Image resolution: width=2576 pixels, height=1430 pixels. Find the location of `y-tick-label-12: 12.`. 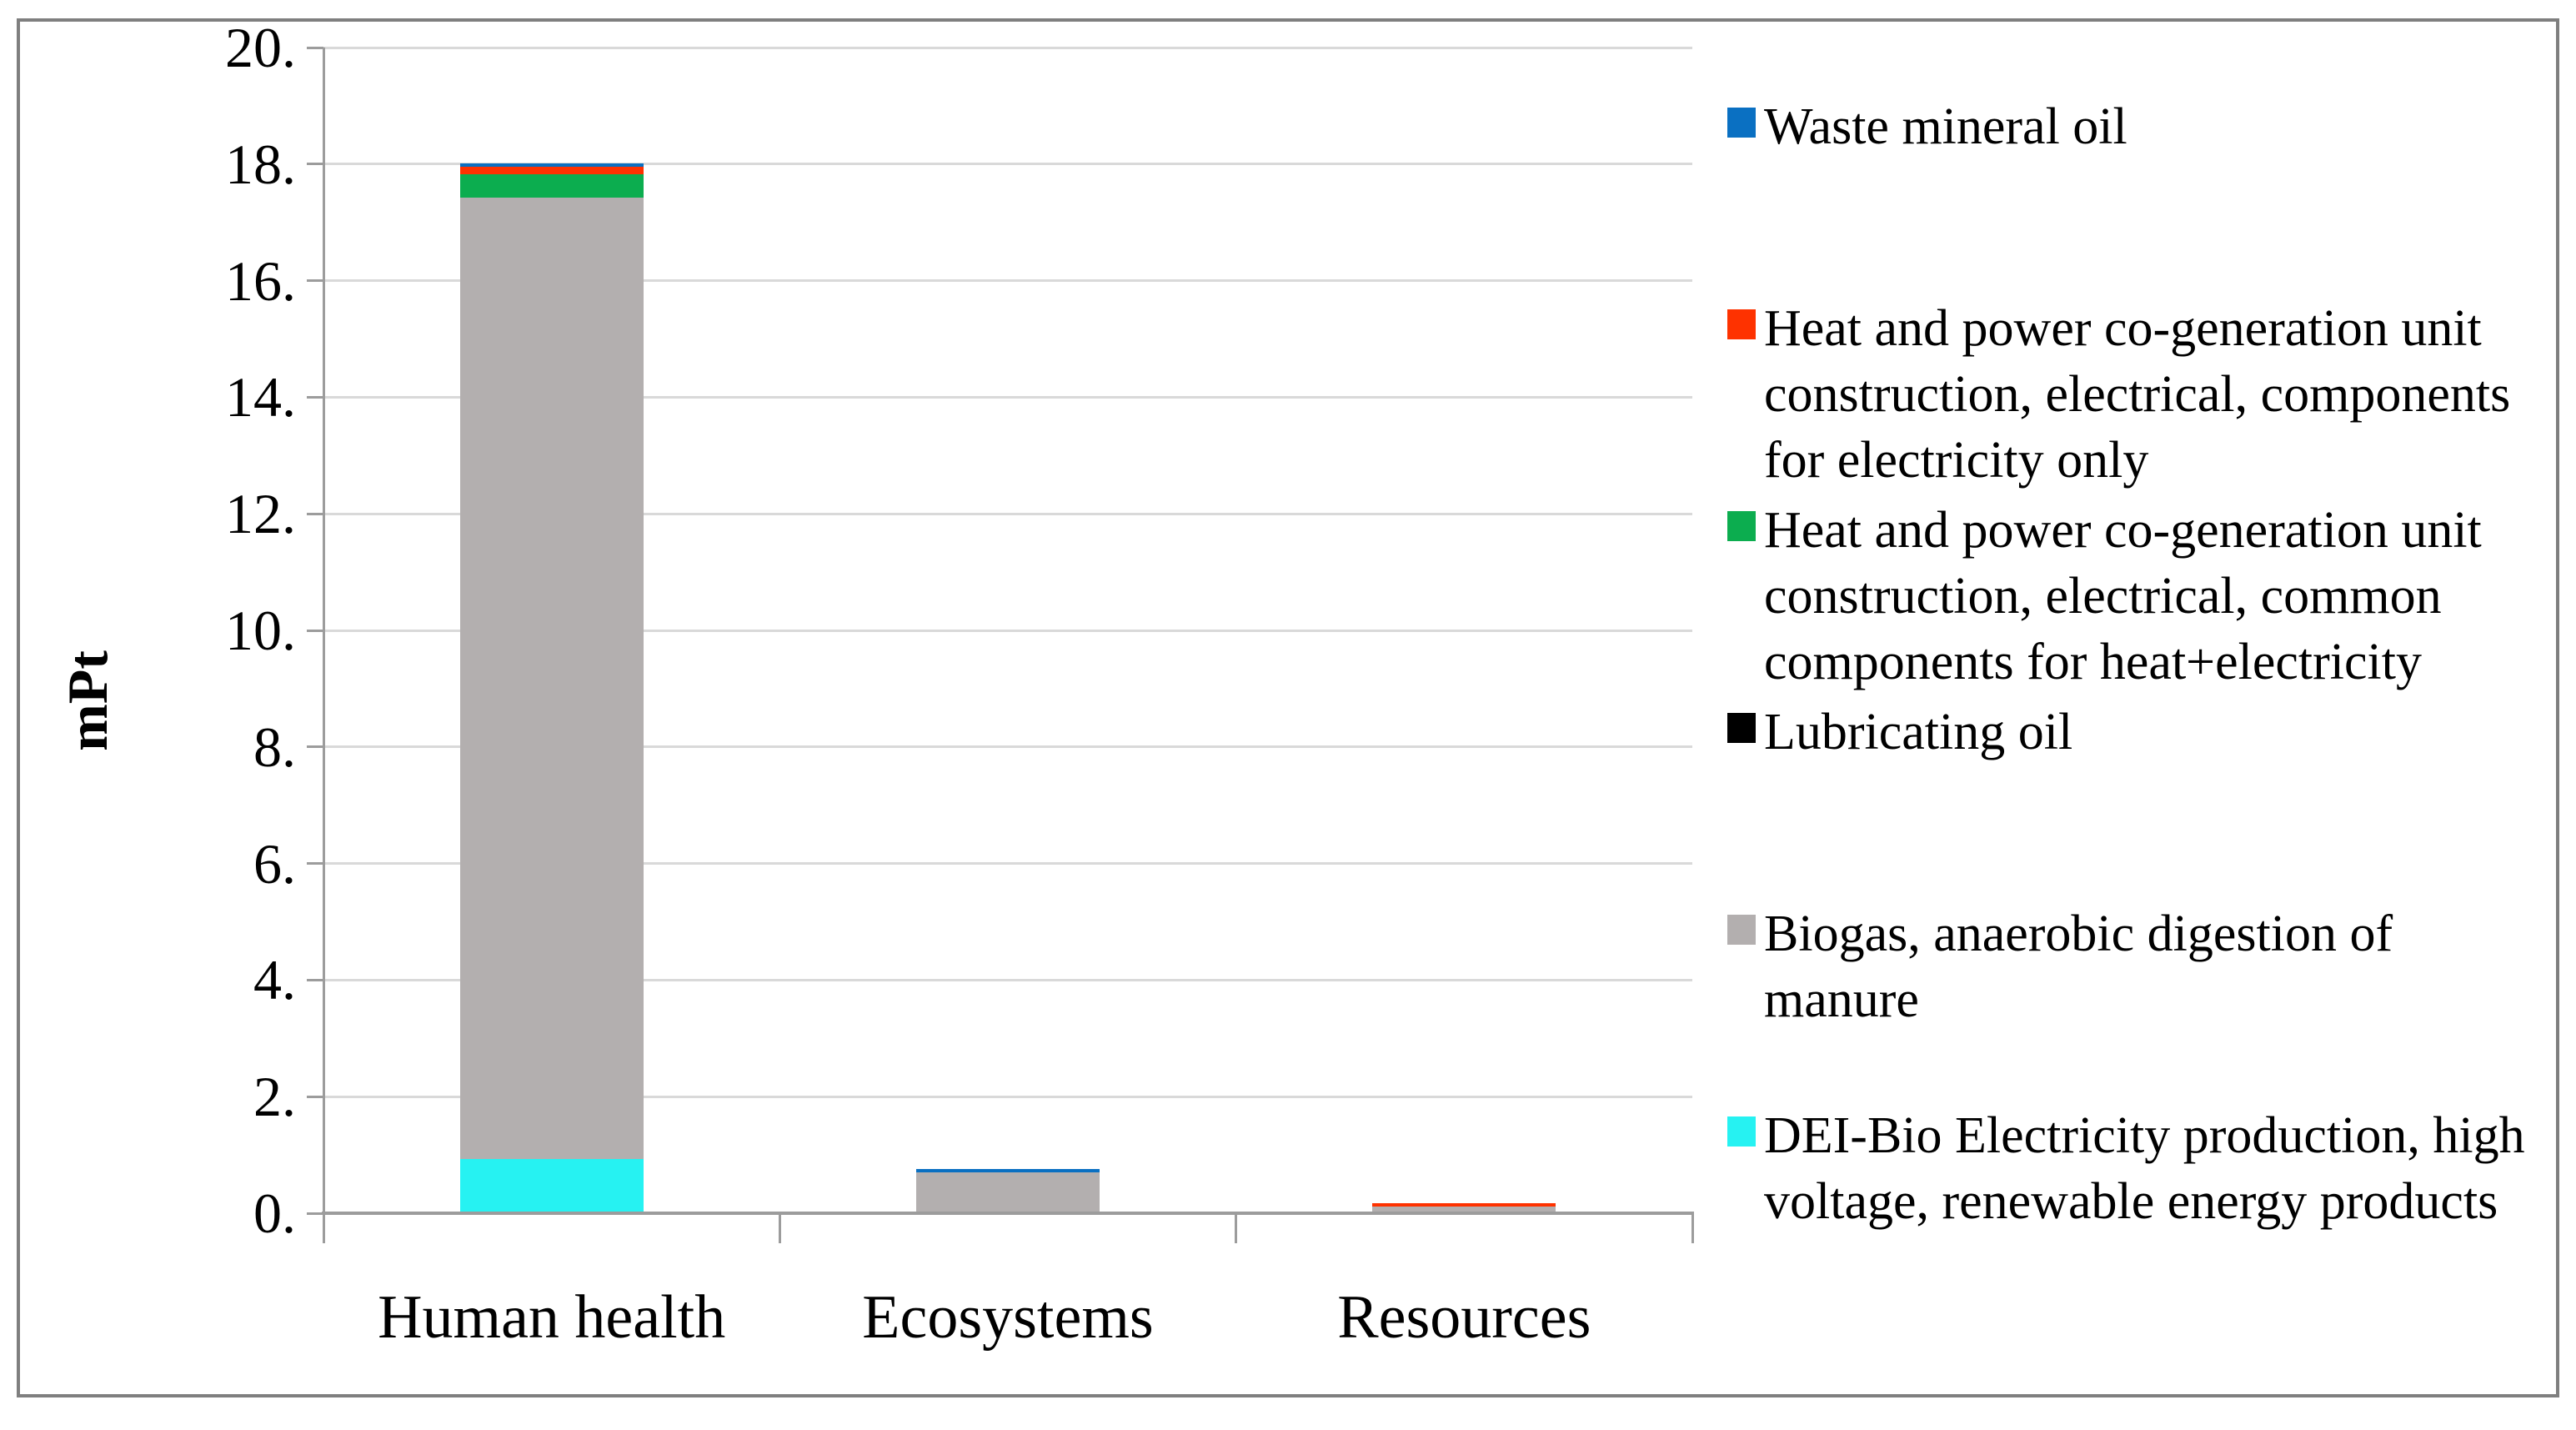

y-tick-label-12: 12. is located at coordinates (260, 514).